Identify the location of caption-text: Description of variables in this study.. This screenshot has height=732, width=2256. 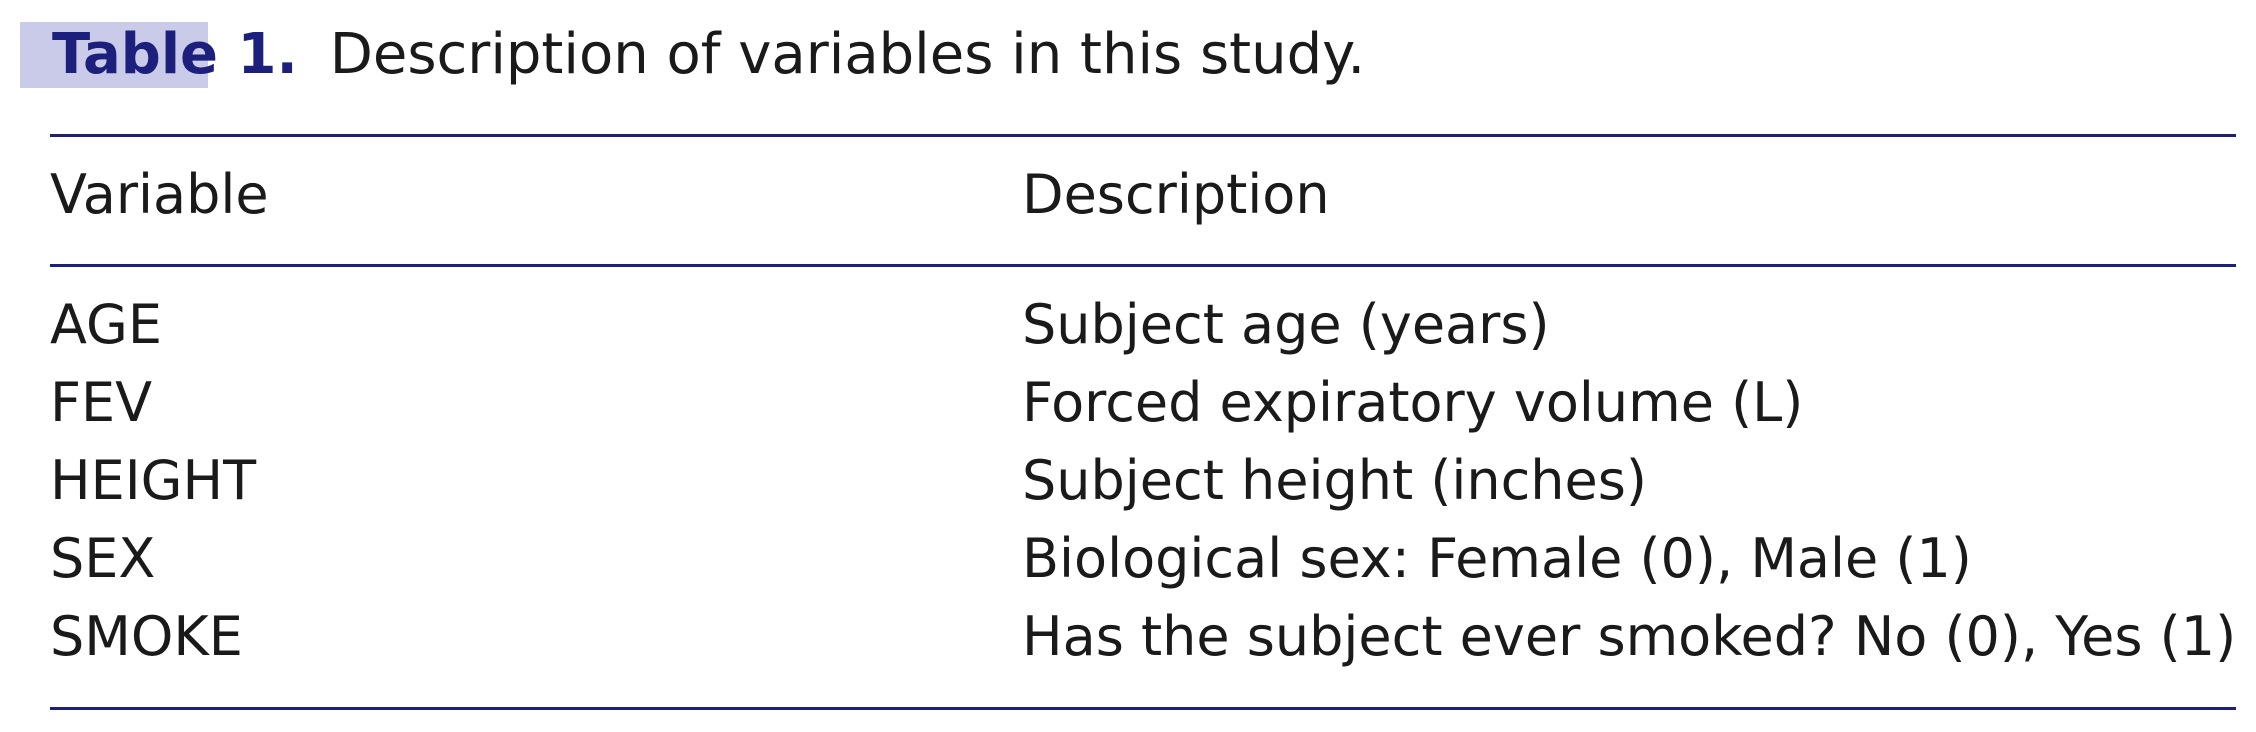
(847, 54).